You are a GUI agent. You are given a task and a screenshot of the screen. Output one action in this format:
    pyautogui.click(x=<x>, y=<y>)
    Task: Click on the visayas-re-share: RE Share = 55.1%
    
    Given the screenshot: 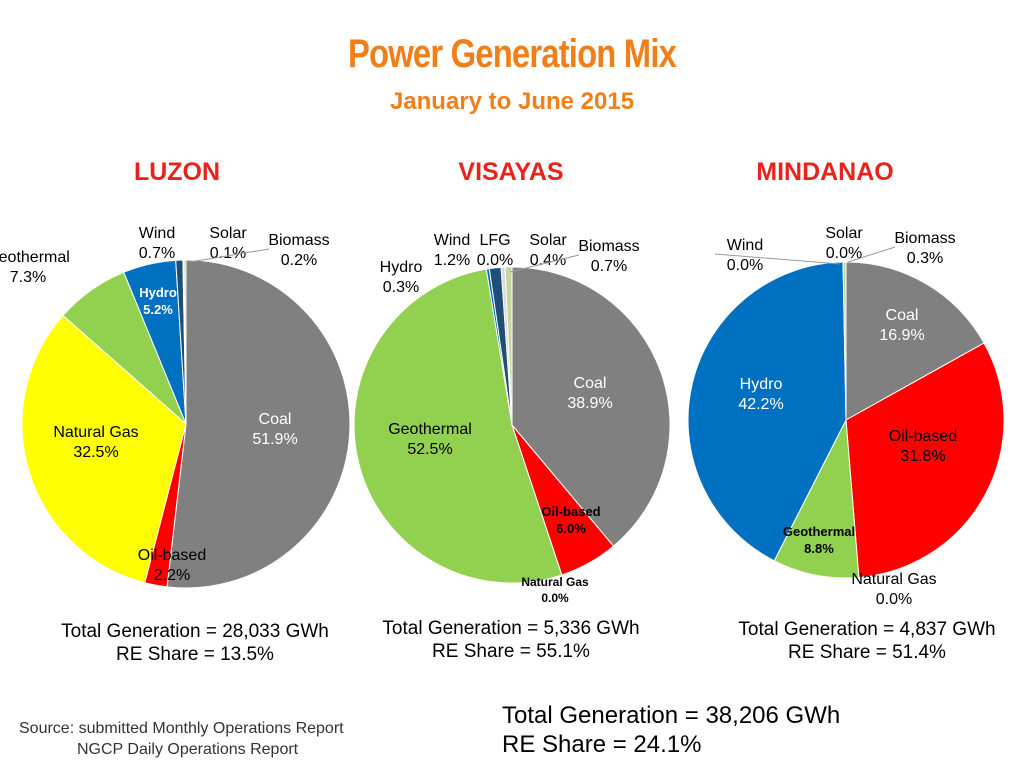 What is the action you would take?
    pyautogui.click(x=511, y=651)
    